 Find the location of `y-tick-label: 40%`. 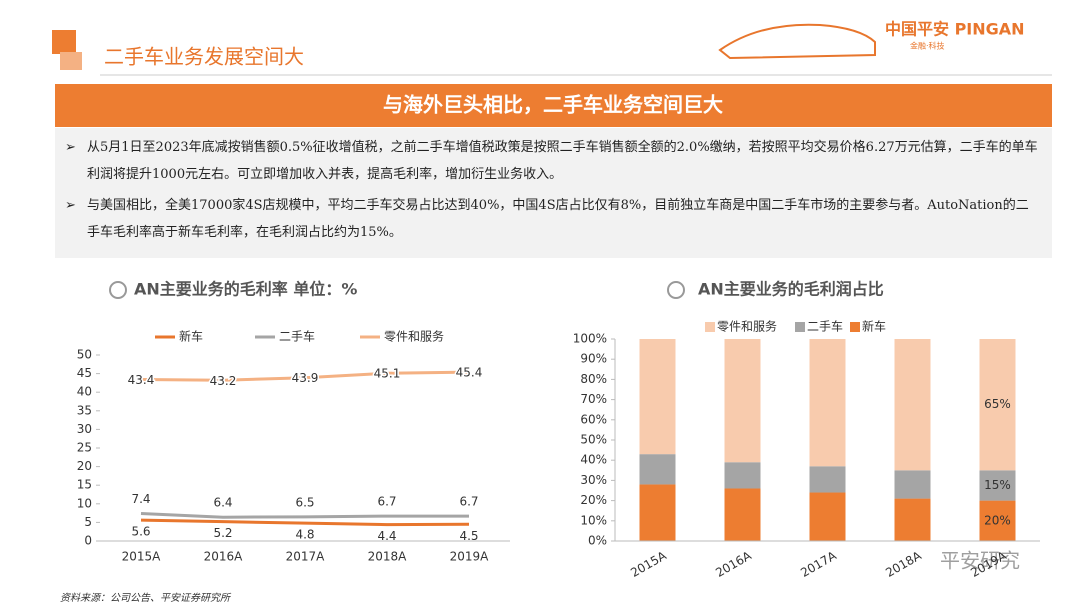

y-tick-label: 40% is located at coordinates (593, 460).